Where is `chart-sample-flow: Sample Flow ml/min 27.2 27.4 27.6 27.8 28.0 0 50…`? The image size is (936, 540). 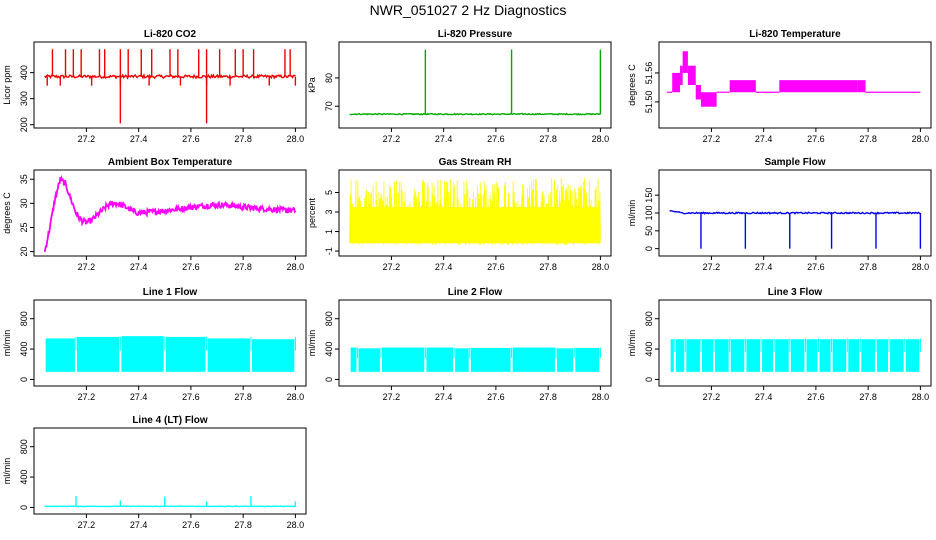 chart-sample-flow: Sample Flow ml/min 27.2 27.4 27.6 27.8 28.0 0 50… is located at coordinates (779, 214).